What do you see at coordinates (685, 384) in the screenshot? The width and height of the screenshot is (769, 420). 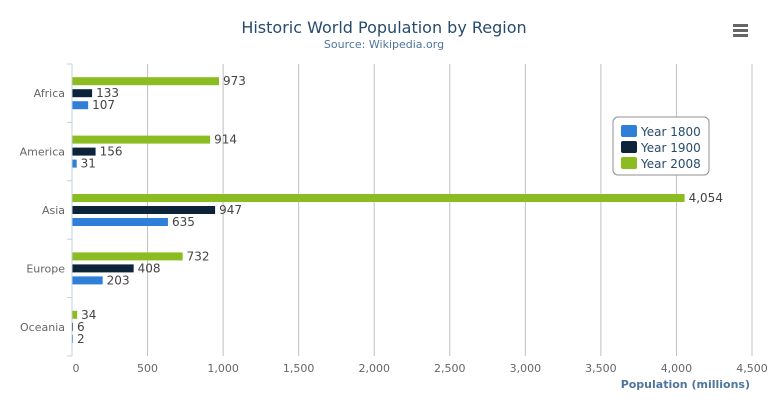 I see `axis-title: Population (millions)` at bounding box center [685, 384].